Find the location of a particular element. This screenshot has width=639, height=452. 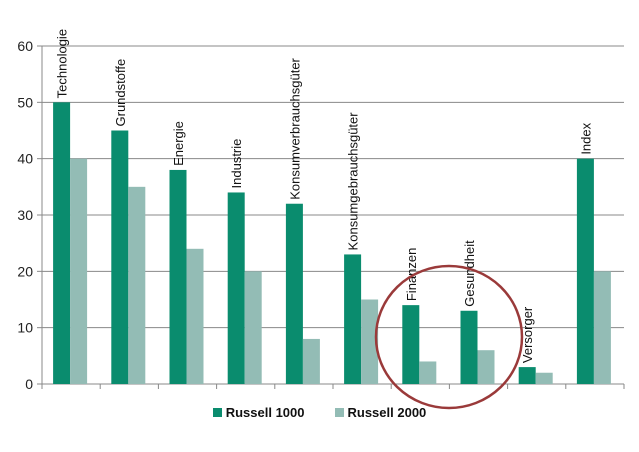

y-tick-label: 40 is located at coordinates (25, 159).